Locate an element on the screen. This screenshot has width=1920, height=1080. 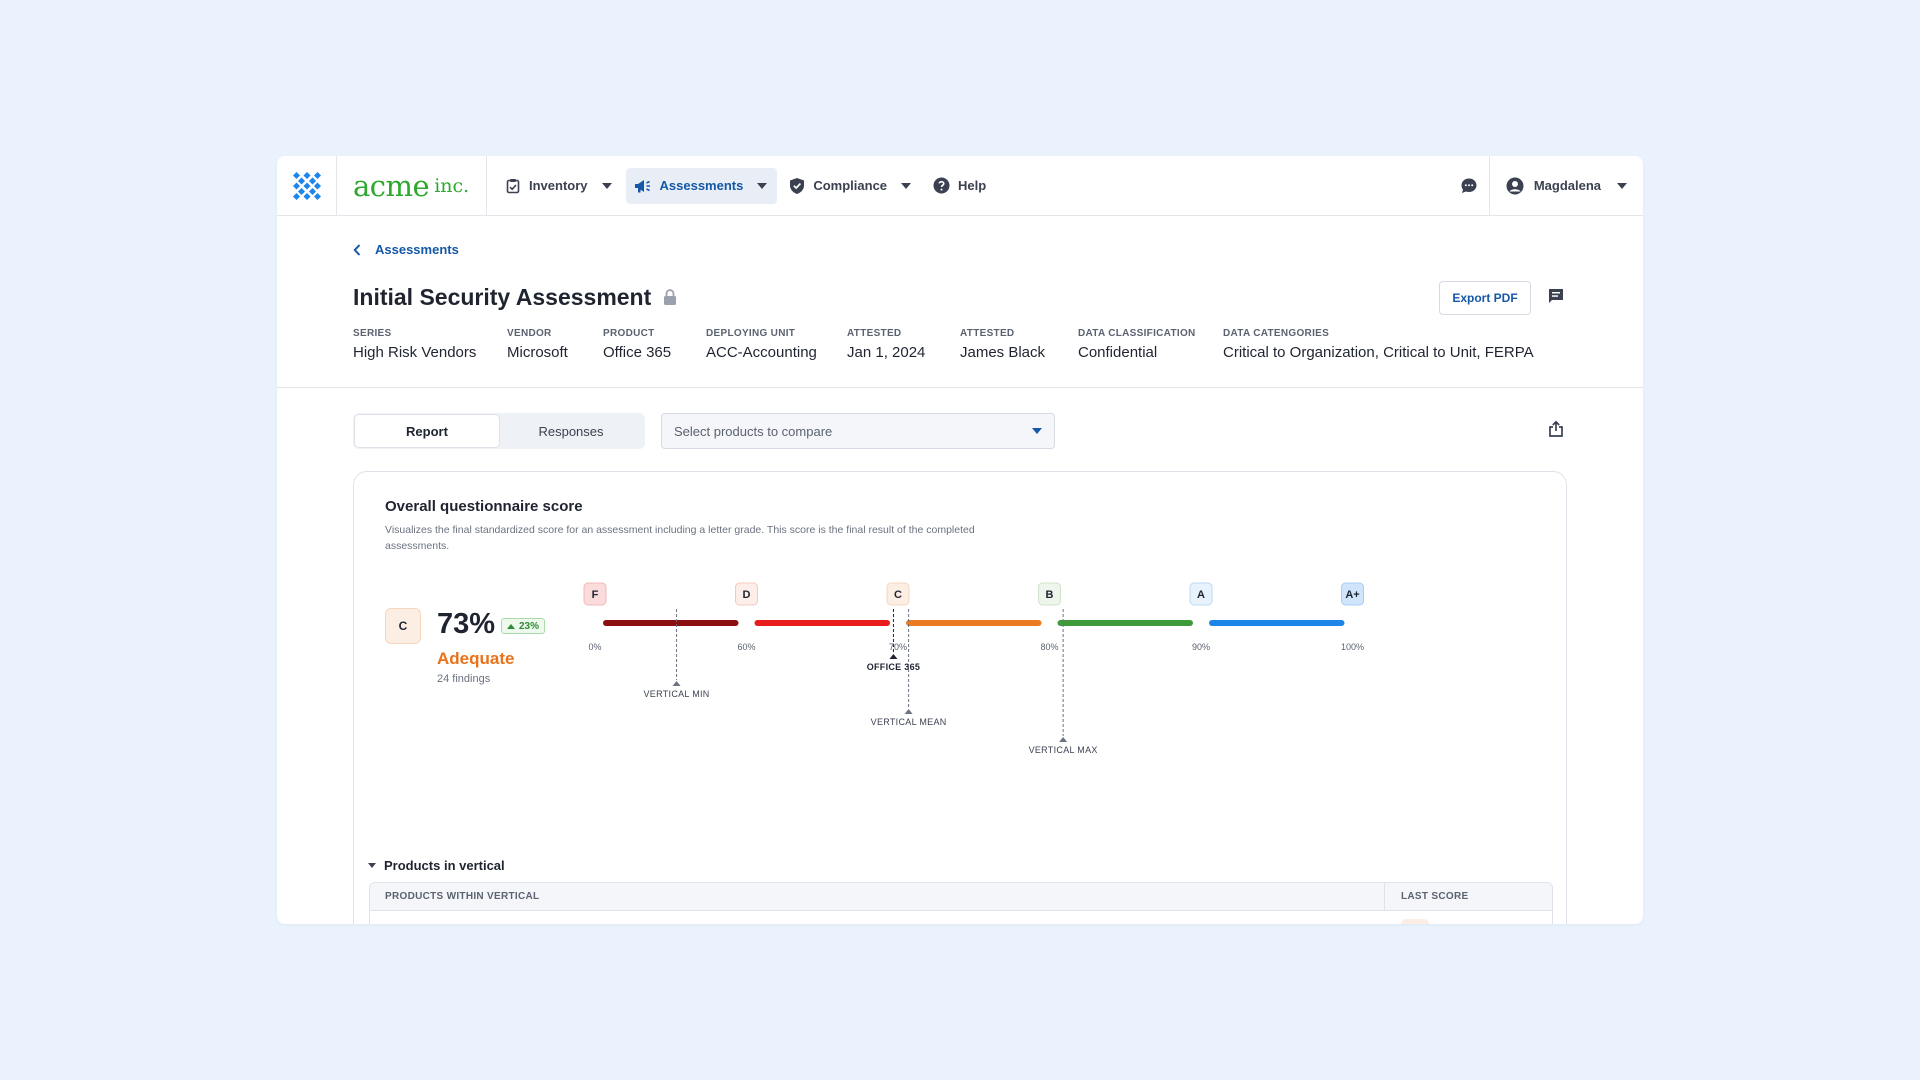
nav-item-inventory: Inventory is located at coordinates (559, 186).